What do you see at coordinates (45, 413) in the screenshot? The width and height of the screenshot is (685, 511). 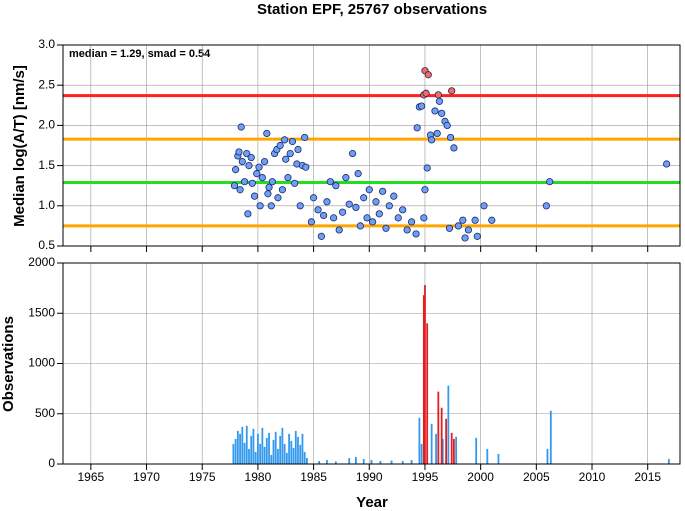 I see `y-tick-label: 500` at bounding box center [45, 413].